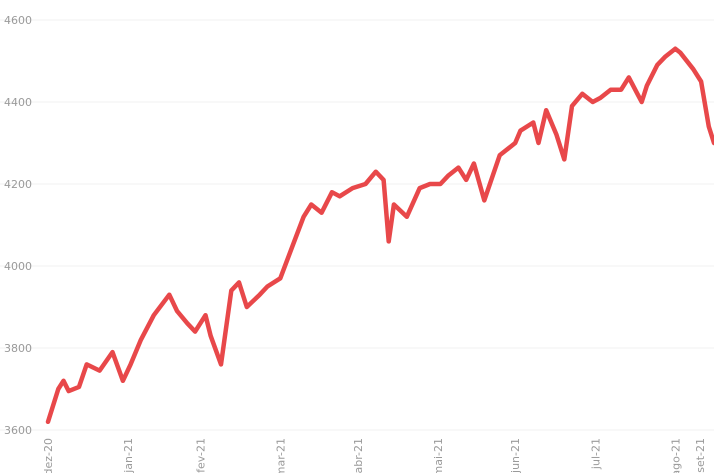  I want to click on x-tick-label: jan-21, so click(128, 455).